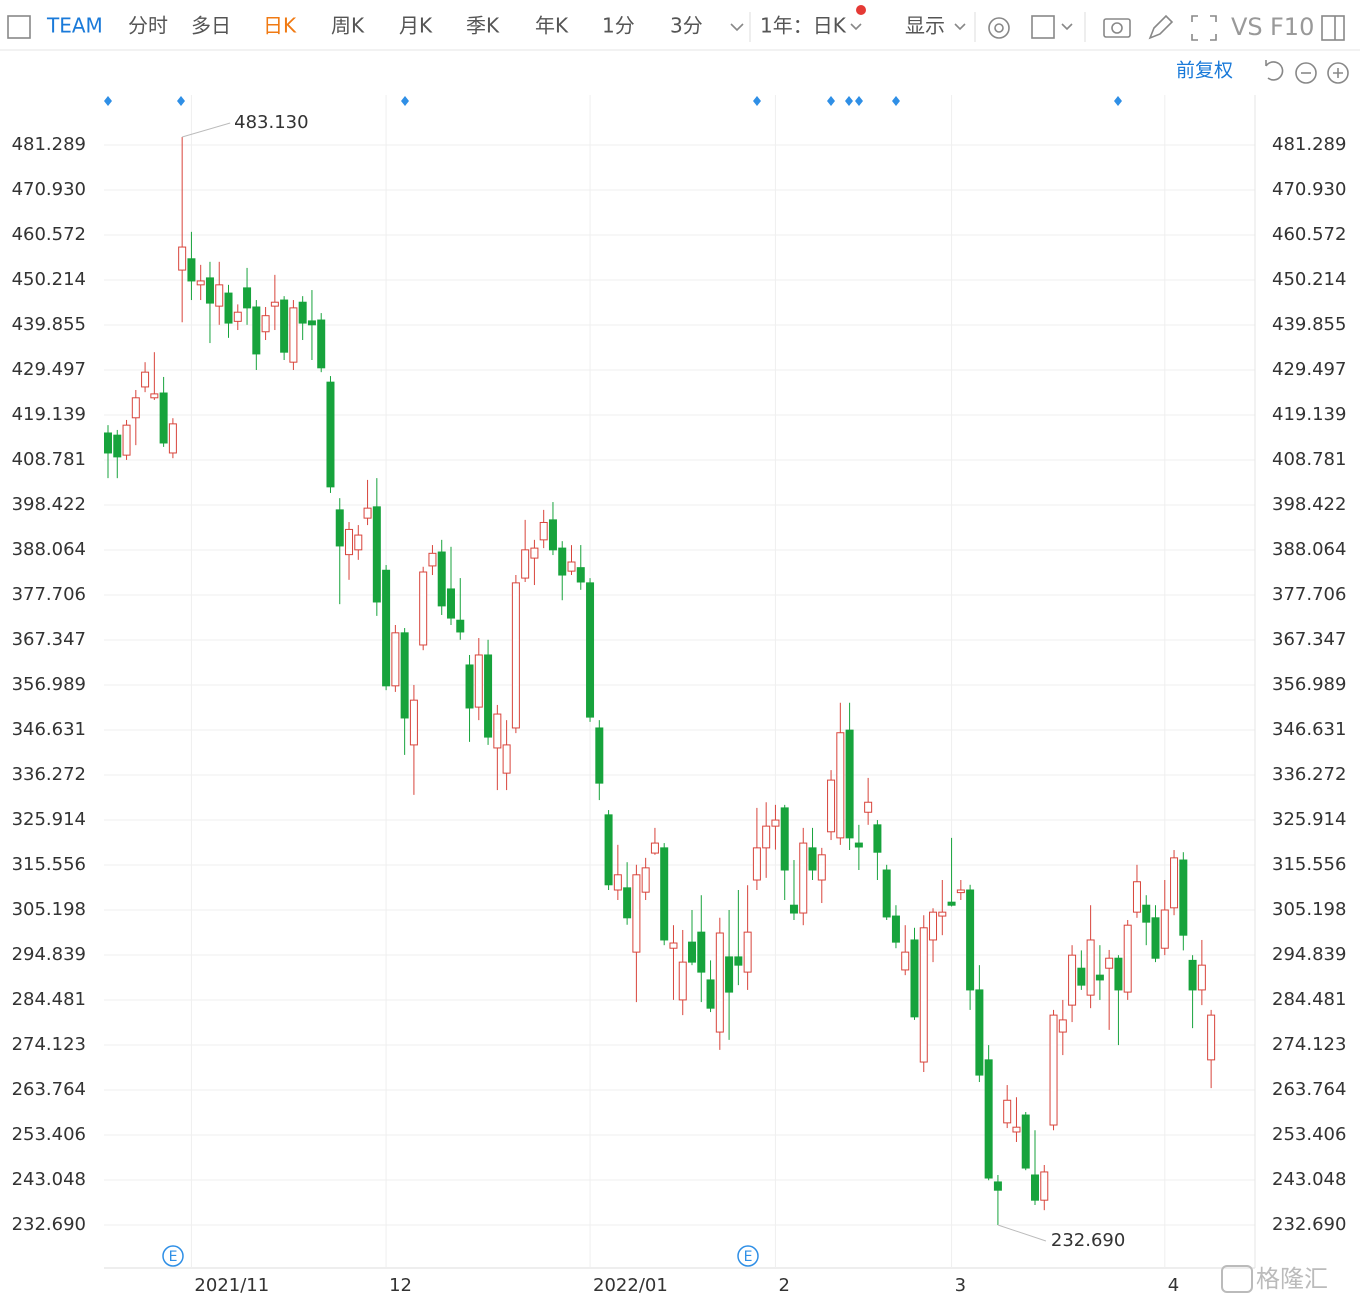 The height and width of the screenshot is (1306, 1360). I want to click on earnings-label: E, so click(748, 1257).